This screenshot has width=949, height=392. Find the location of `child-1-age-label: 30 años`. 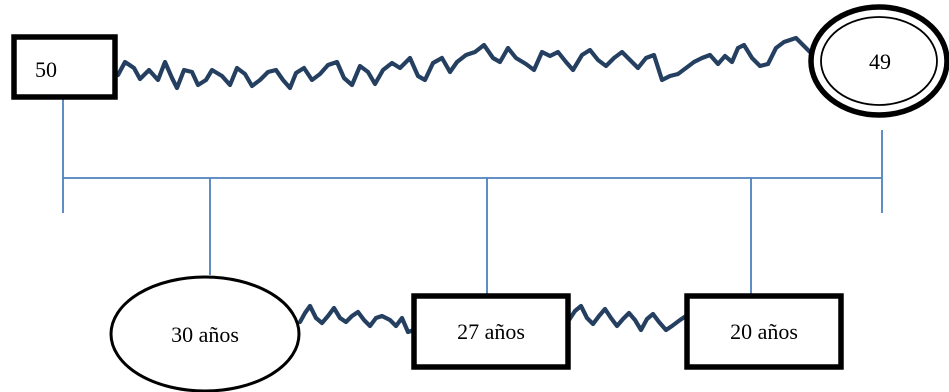

child-1-age-label: 30 años is located at coordinates (205, 334).